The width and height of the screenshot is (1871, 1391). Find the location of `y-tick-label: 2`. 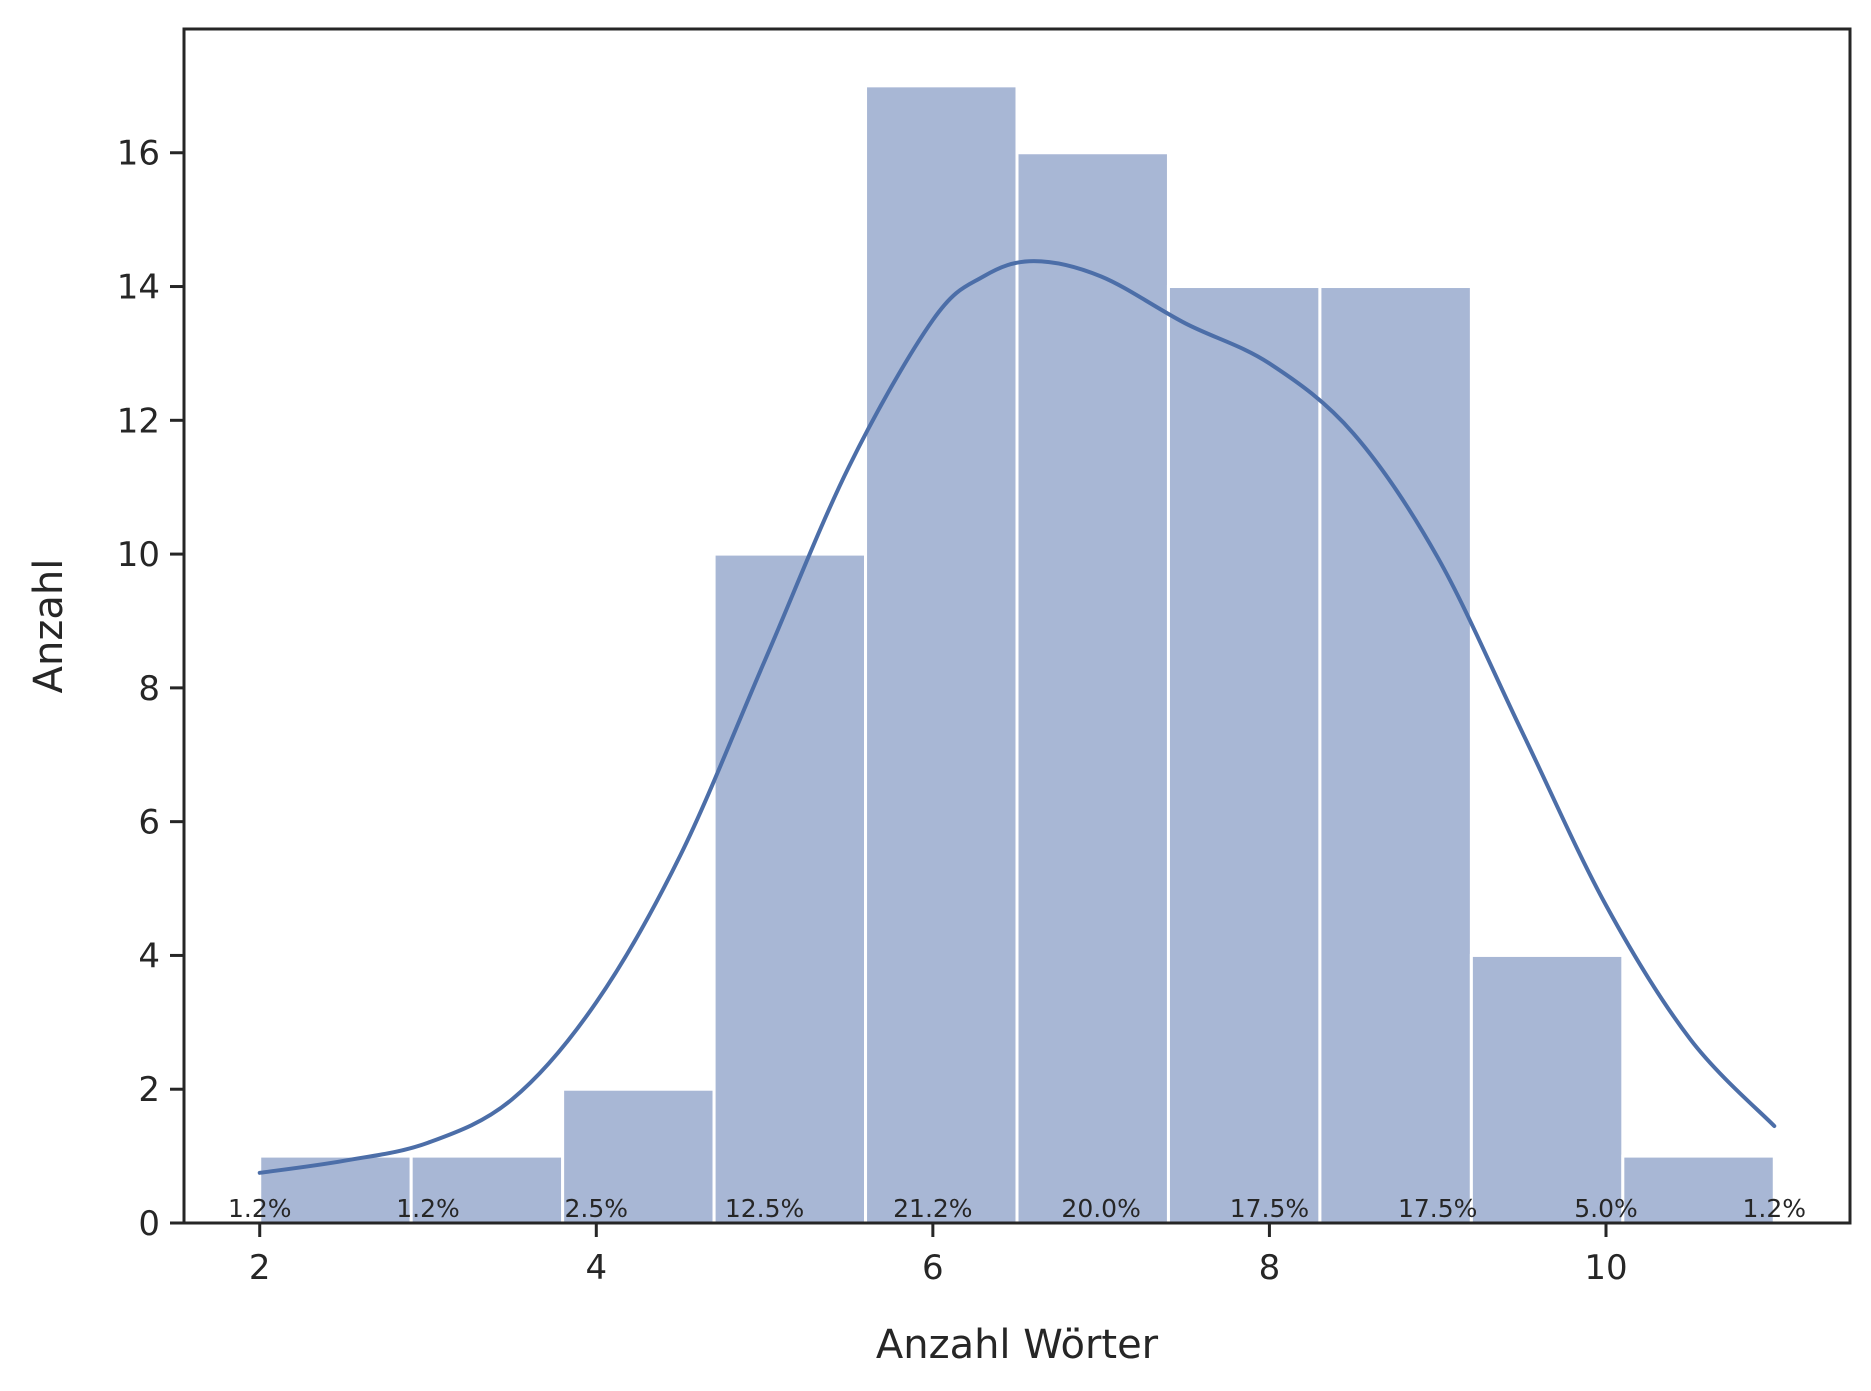

y-tick-label: 2 is located at coordinates (149, 1090).